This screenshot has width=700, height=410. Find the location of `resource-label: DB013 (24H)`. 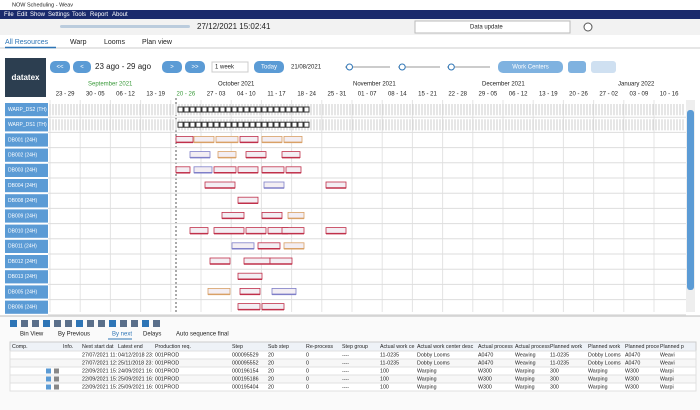

resource-label: DB013 (24H) is located at coordinates (23, 277).